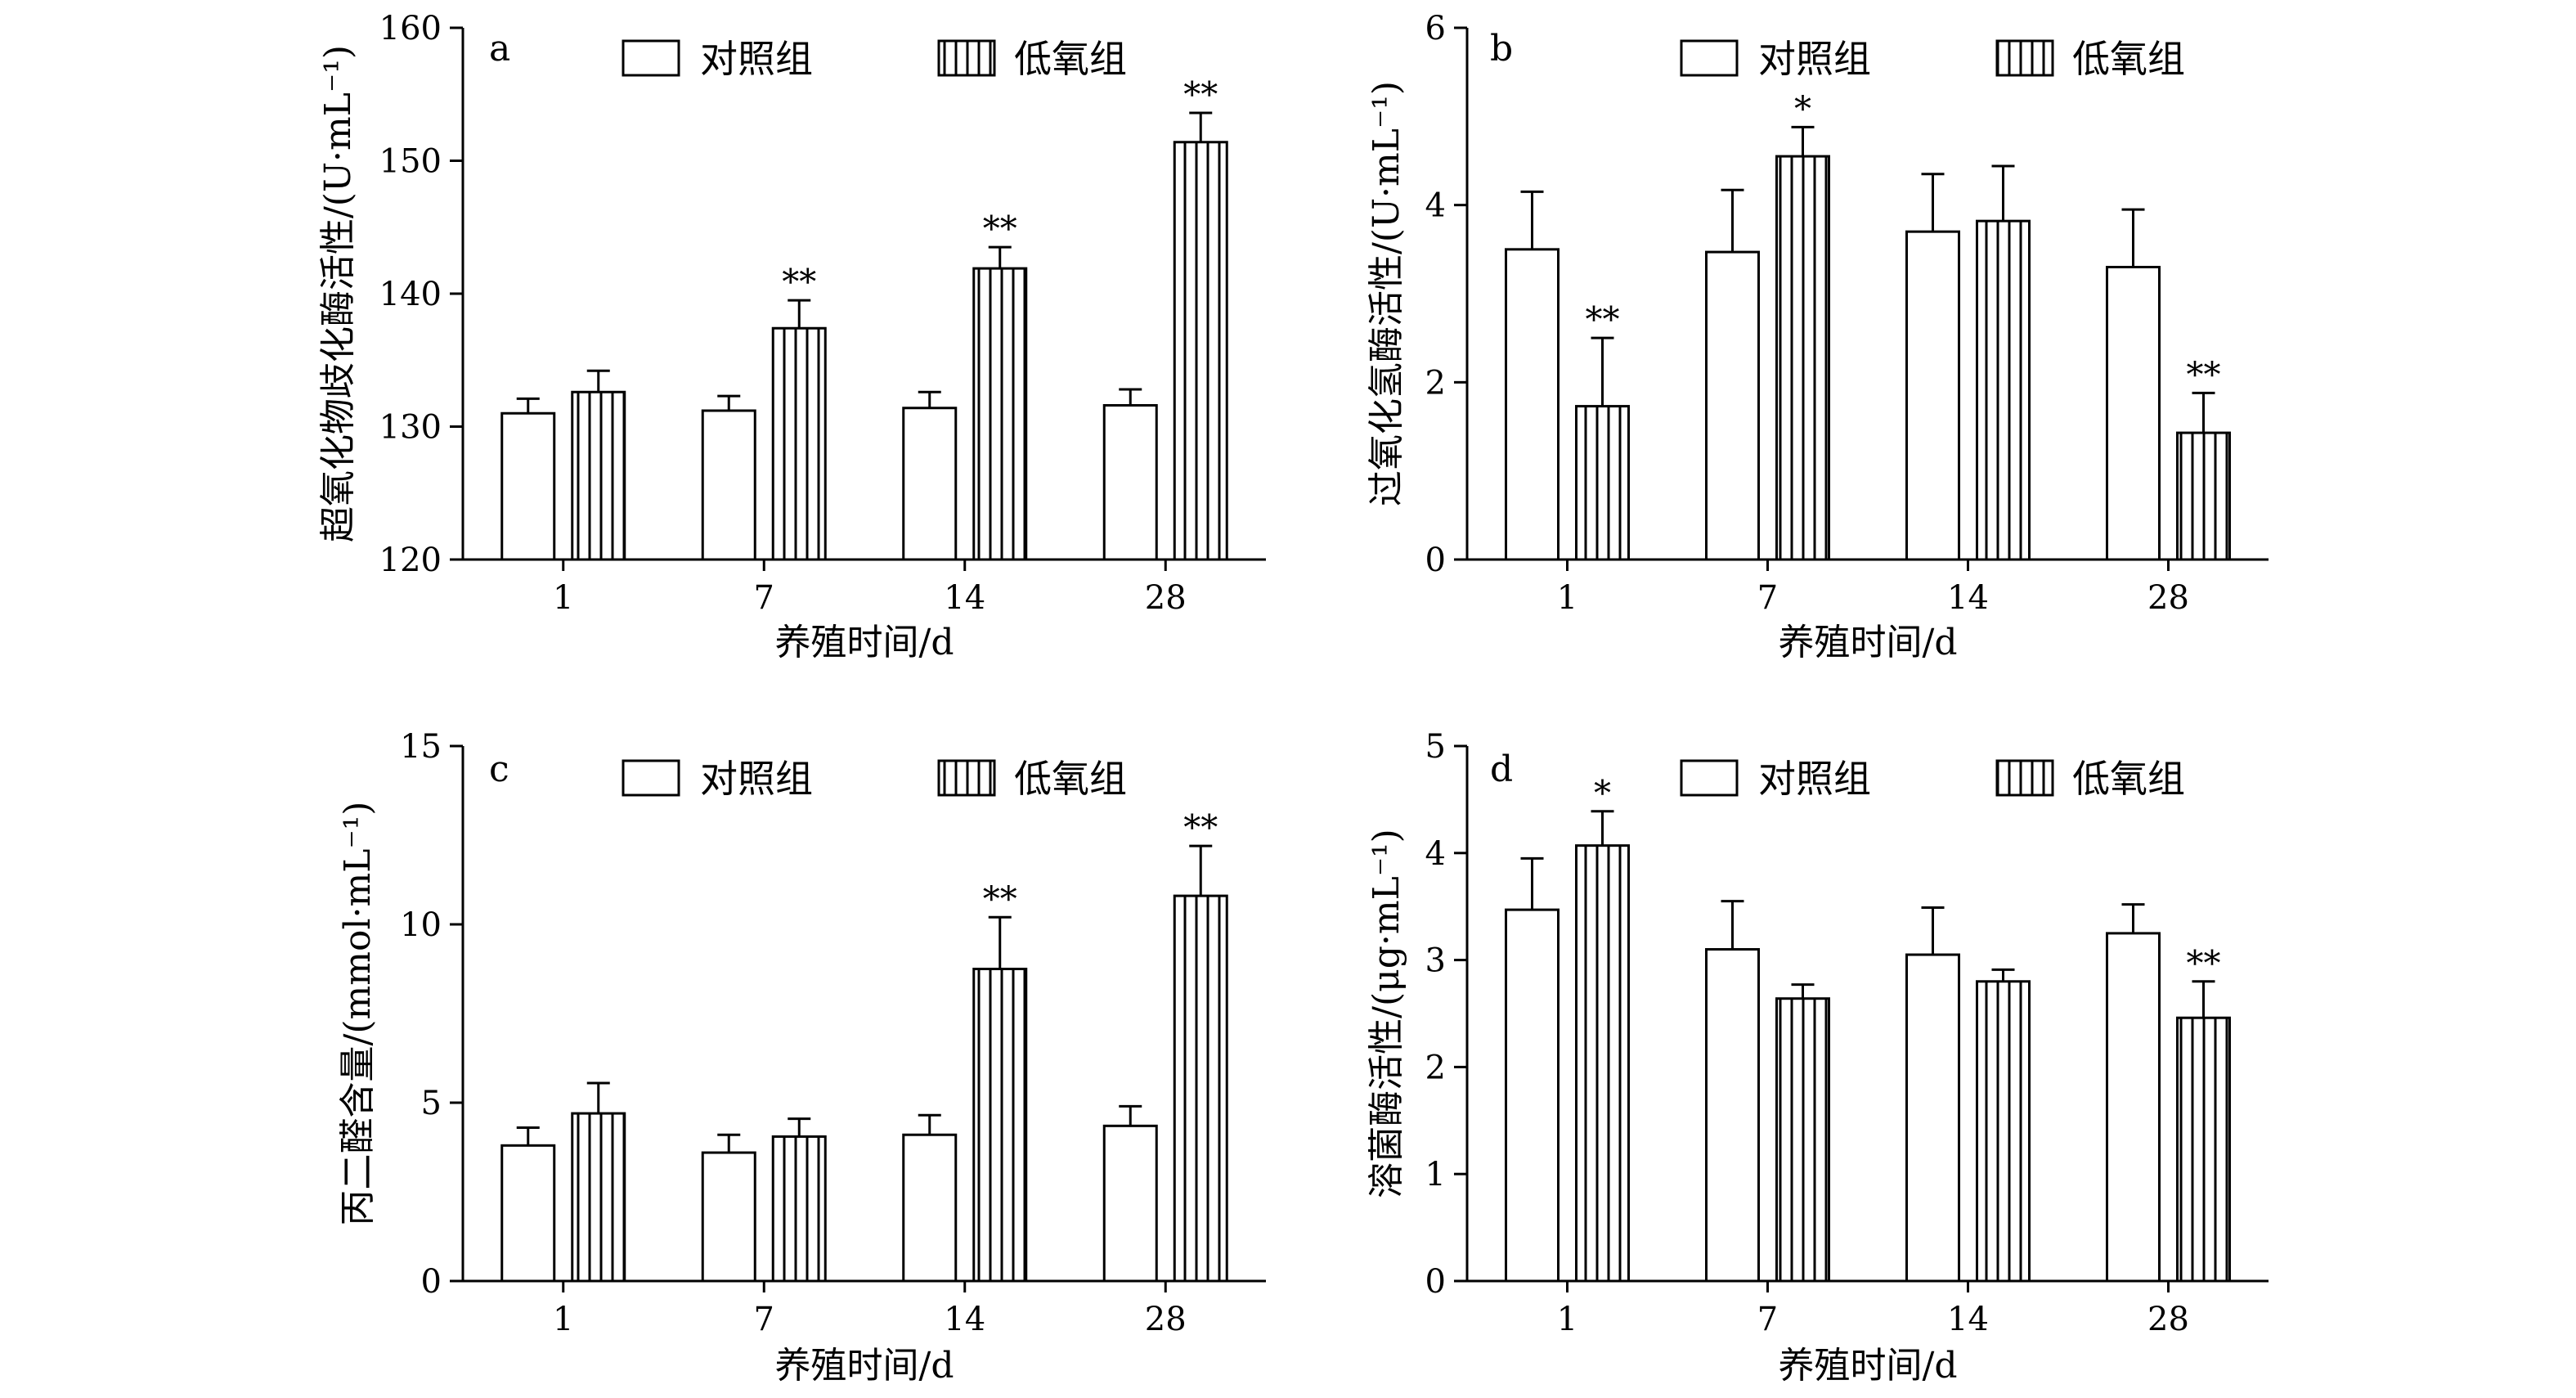  I want to click on panel-label: a, so click(500, 49).